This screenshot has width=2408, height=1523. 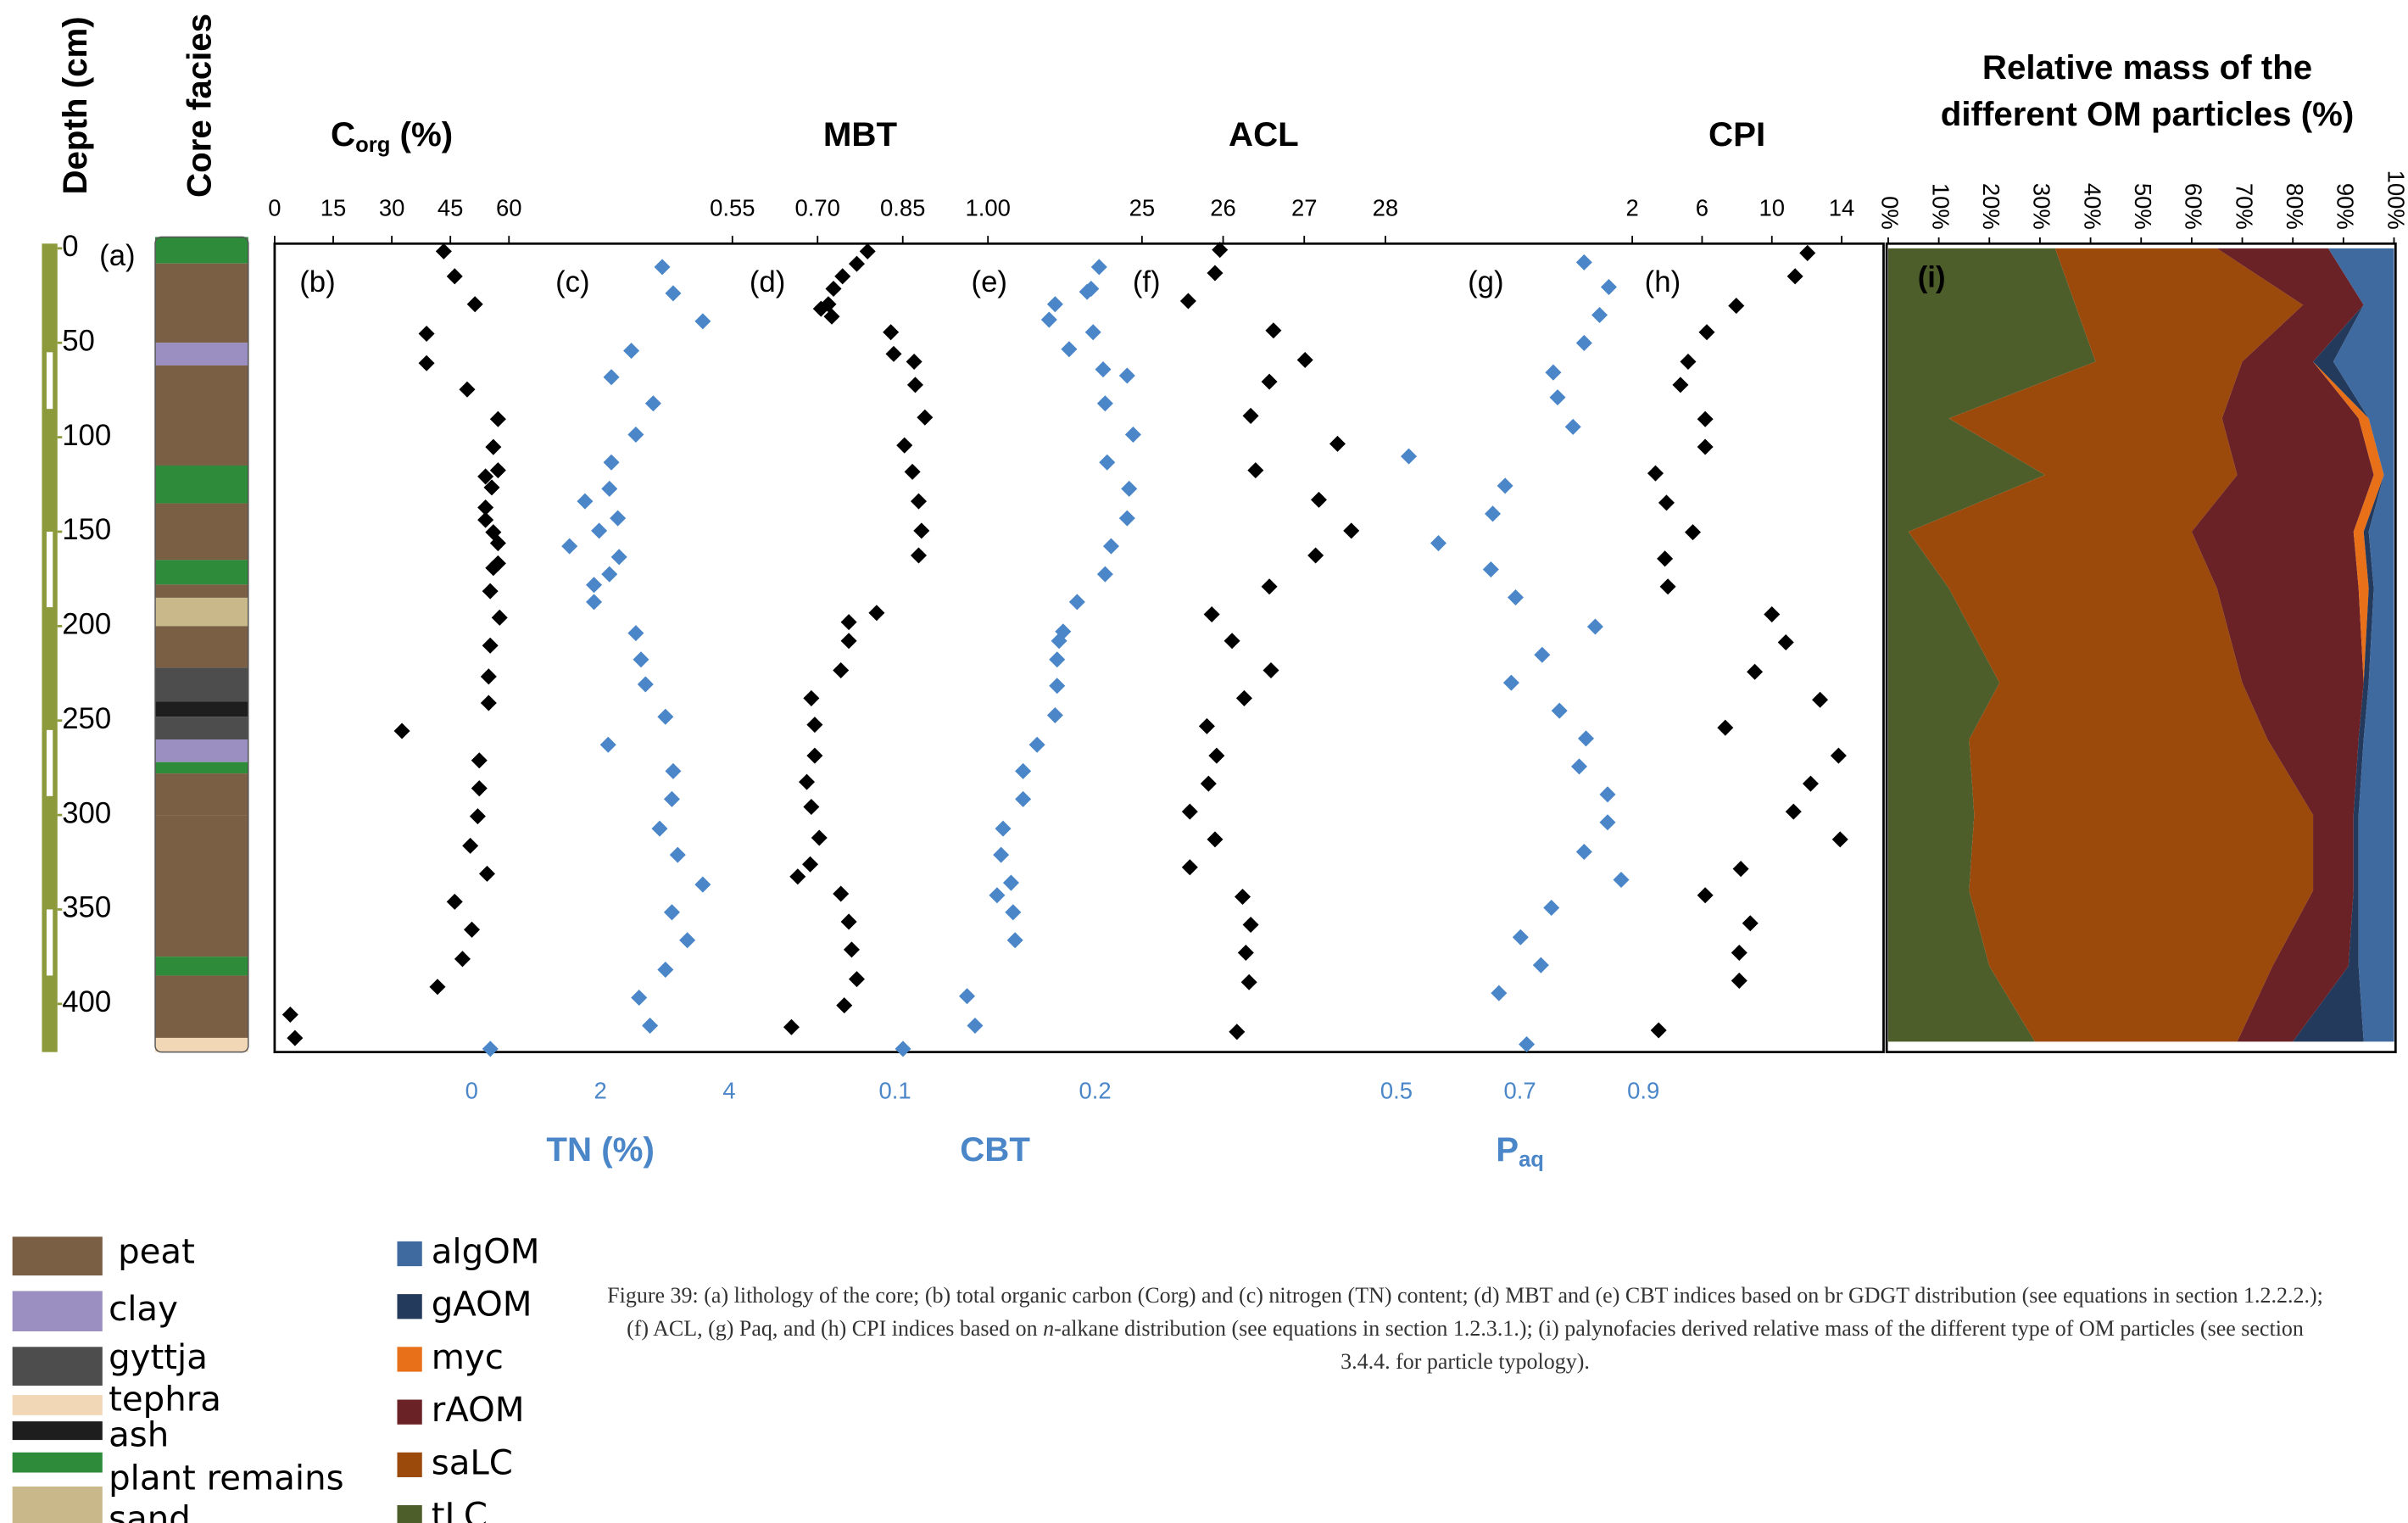 What do you see at coordinates (767, 282) in the screenshot?
I see `panel-label: (d)` at bounding box center [767, 282].